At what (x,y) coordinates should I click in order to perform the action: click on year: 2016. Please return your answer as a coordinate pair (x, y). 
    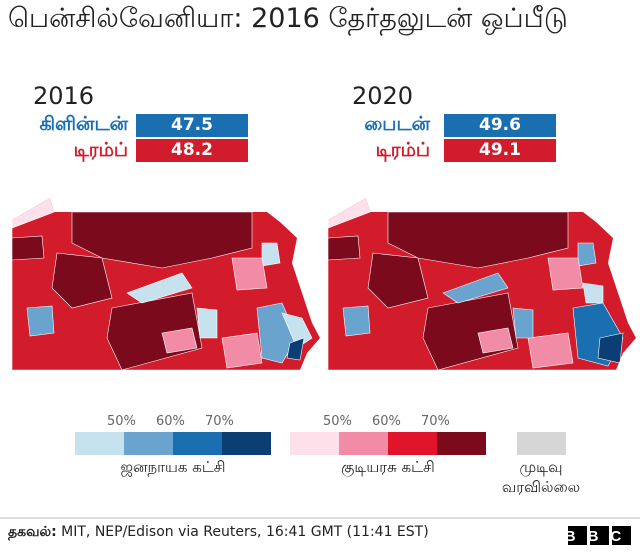
    Looking at the image, I should click on (64, 96).